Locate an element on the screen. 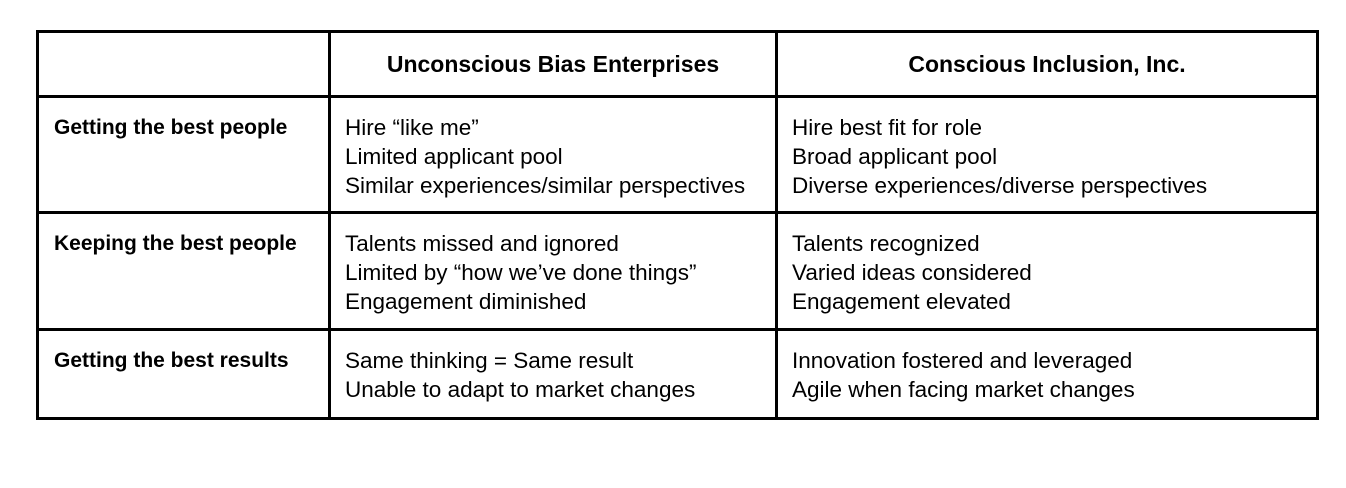 The height and width of the screenshot is (488, 1346). cell-line: Same thinking = Same result is located at coordinates (489, 360).